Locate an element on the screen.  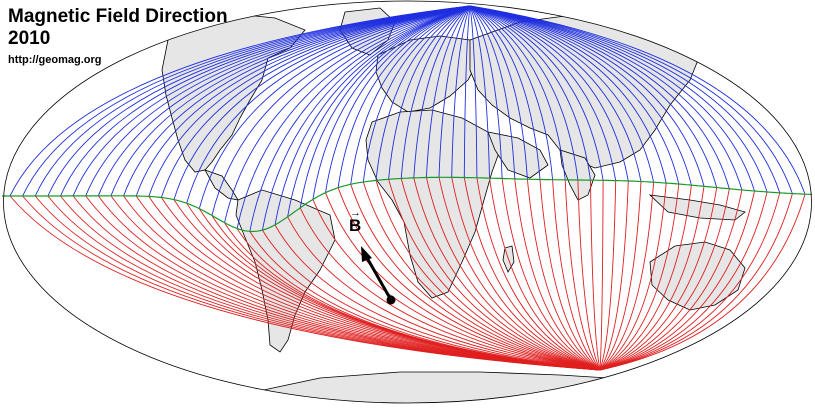
vector-arrow-icon: → is located at coordinates (355, 213).